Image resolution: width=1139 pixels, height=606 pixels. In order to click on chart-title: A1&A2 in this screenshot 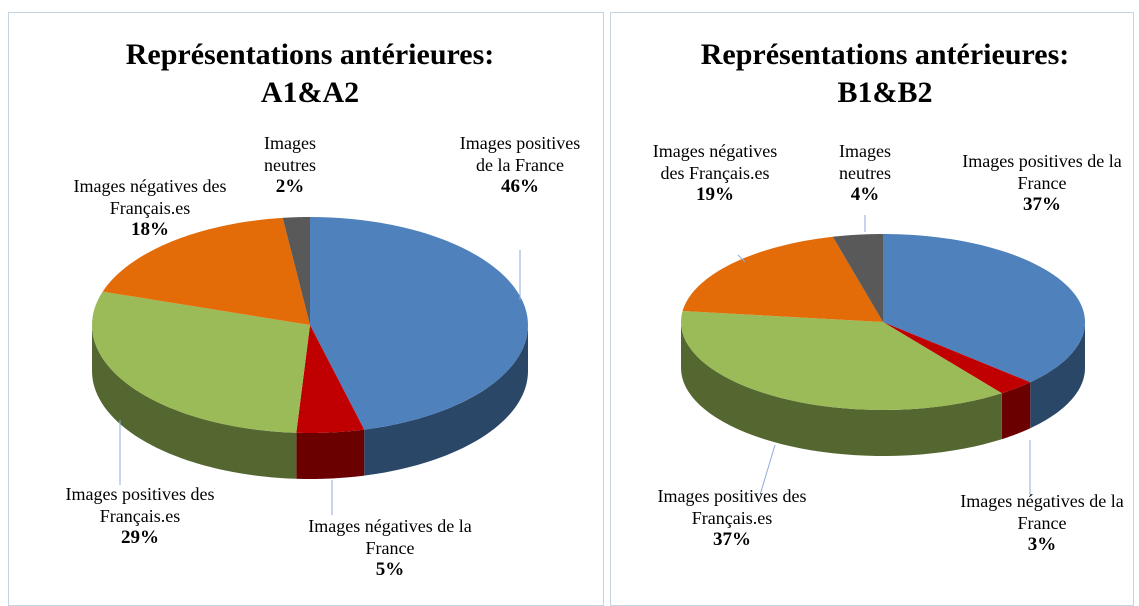, I will do `click(310, 92)`.